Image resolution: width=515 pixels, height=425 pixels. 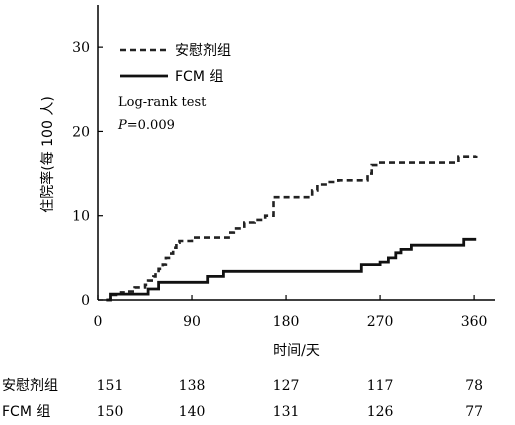 I want to click on risk-table: 安慰剂组 151 138 127 117 78 FCM 组 150 140 131 126 77, so click(x=242, y=398).